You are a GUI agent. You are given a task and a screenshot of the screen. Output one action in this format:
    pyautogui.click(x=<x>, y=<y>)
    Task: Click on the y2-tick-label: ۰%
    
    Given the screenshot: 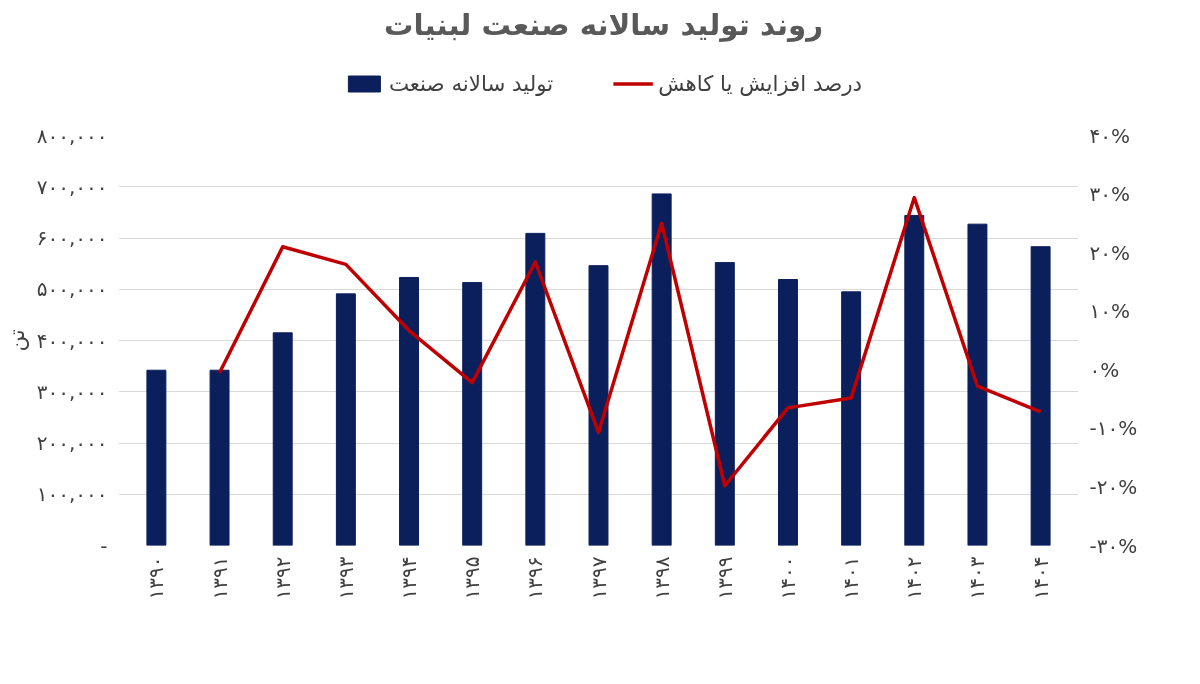 What is the action you would take?
    pyautogui.click(x=1104, y=369)
    